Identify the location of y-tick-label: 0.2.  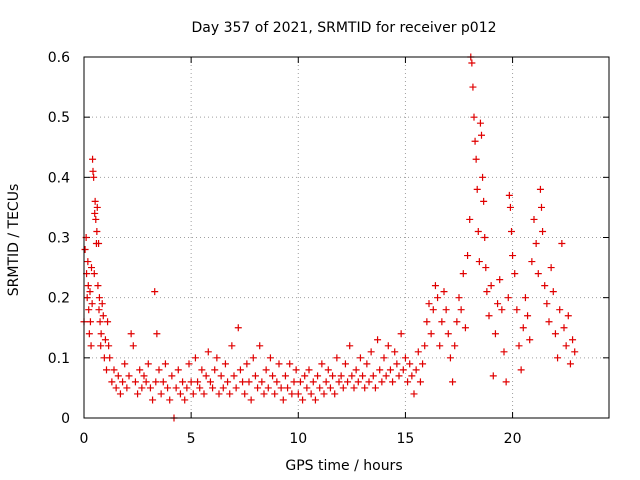
(59, 299).